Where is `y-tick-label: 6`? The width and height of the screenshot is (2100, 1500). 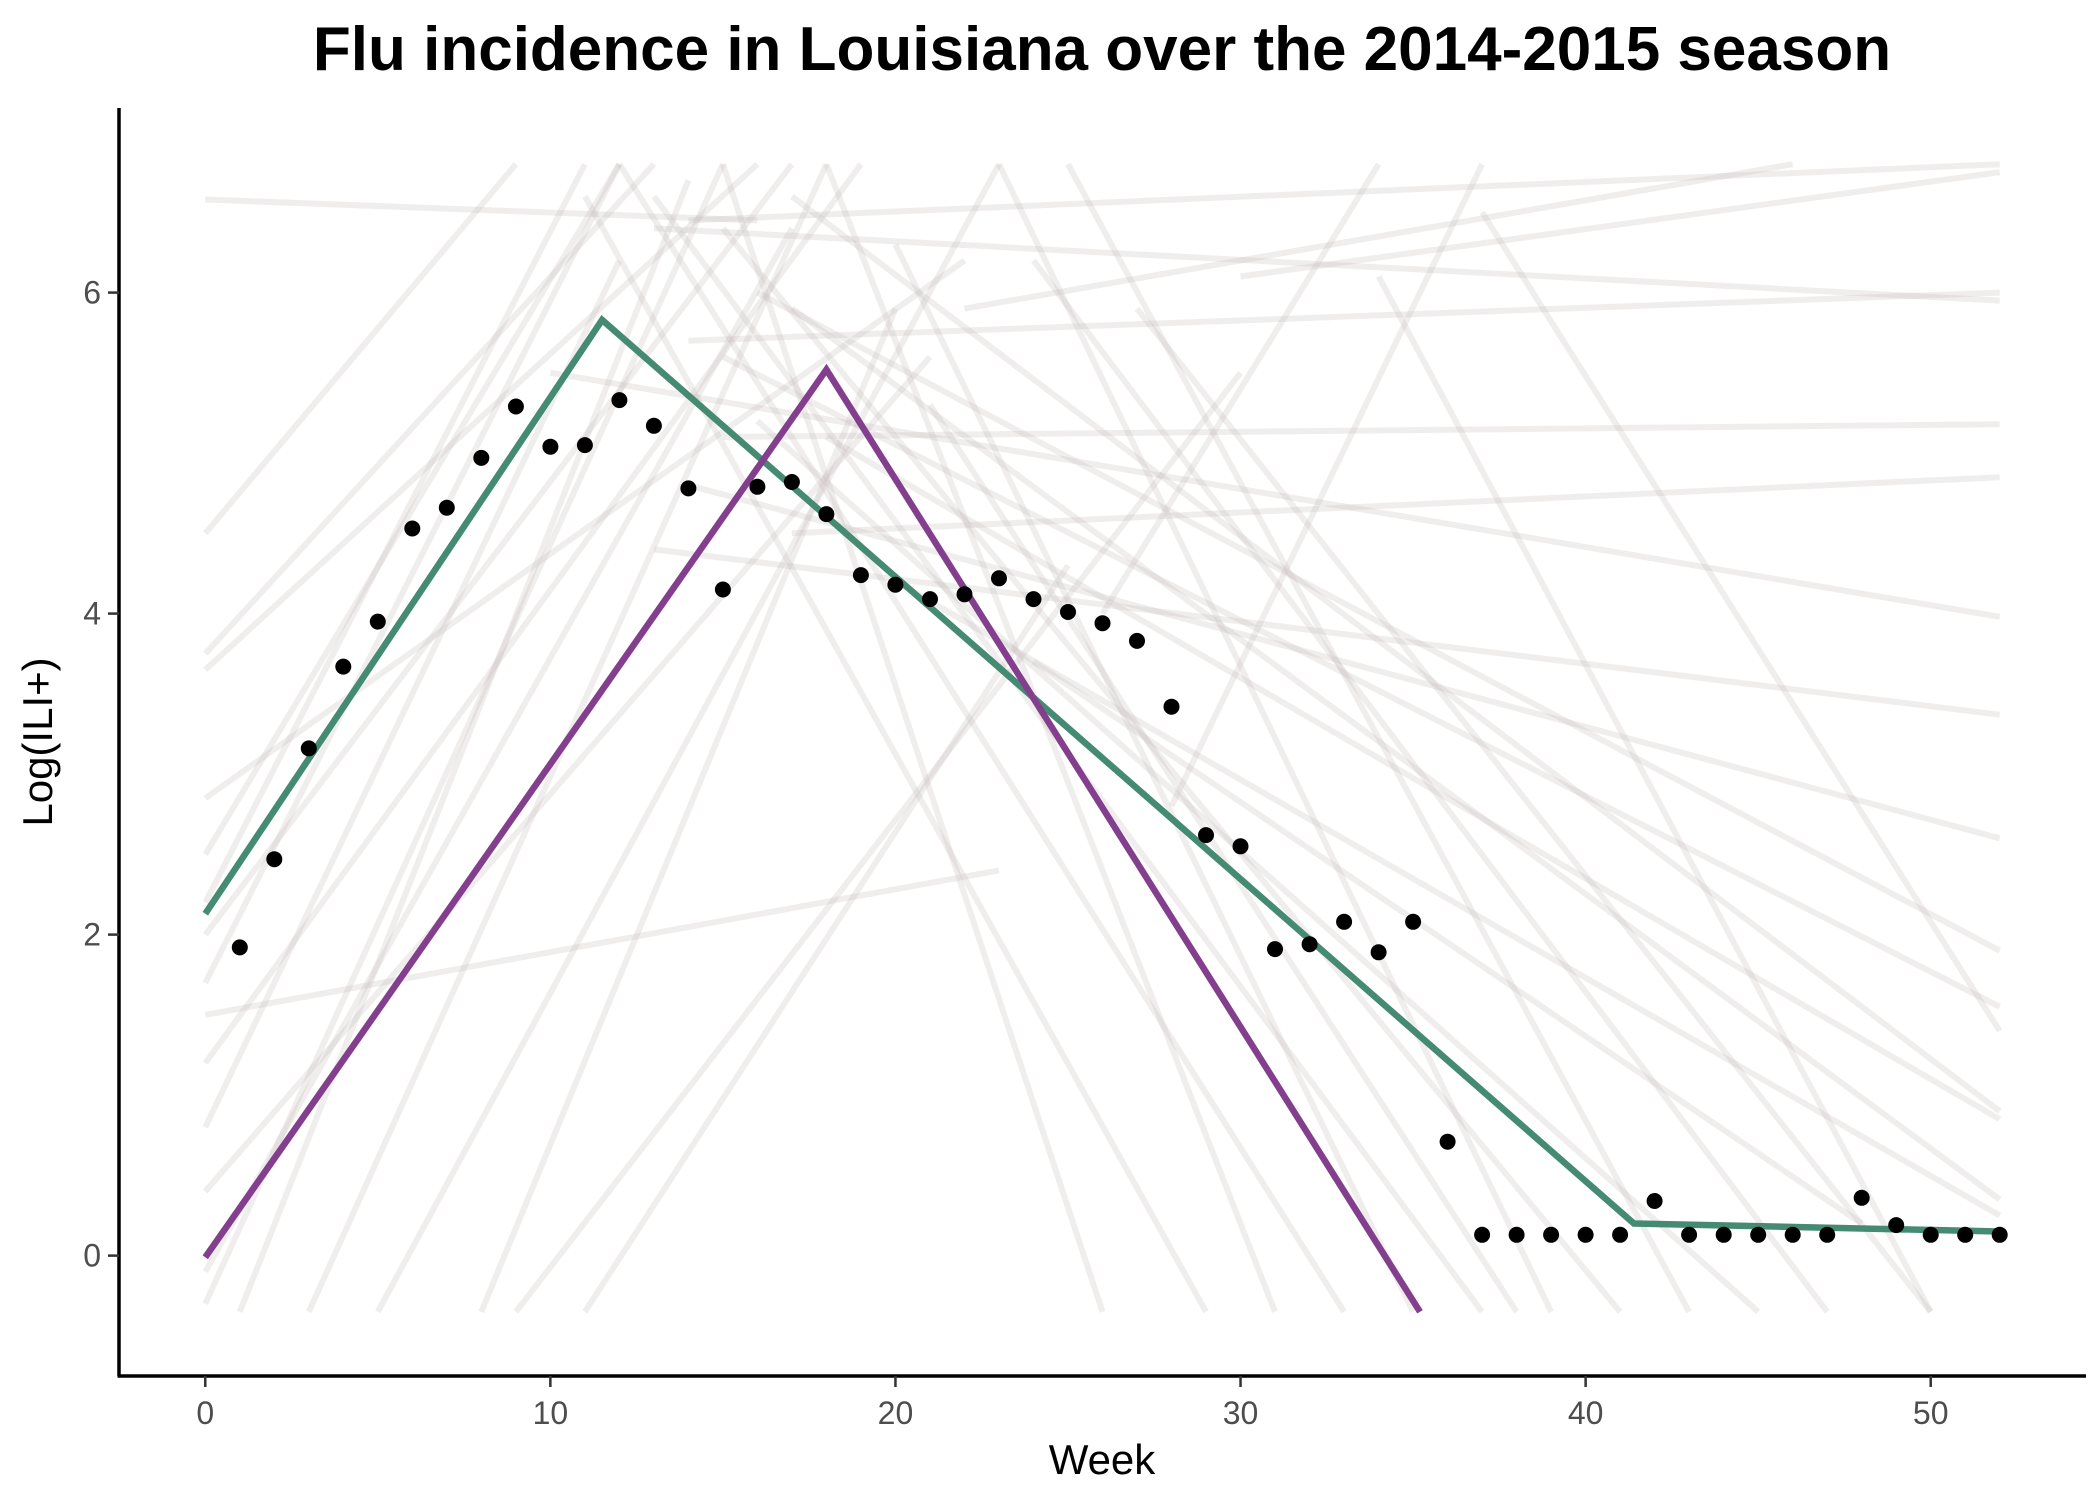
y-tick-label: 6 is located at coordinates (92, 293).